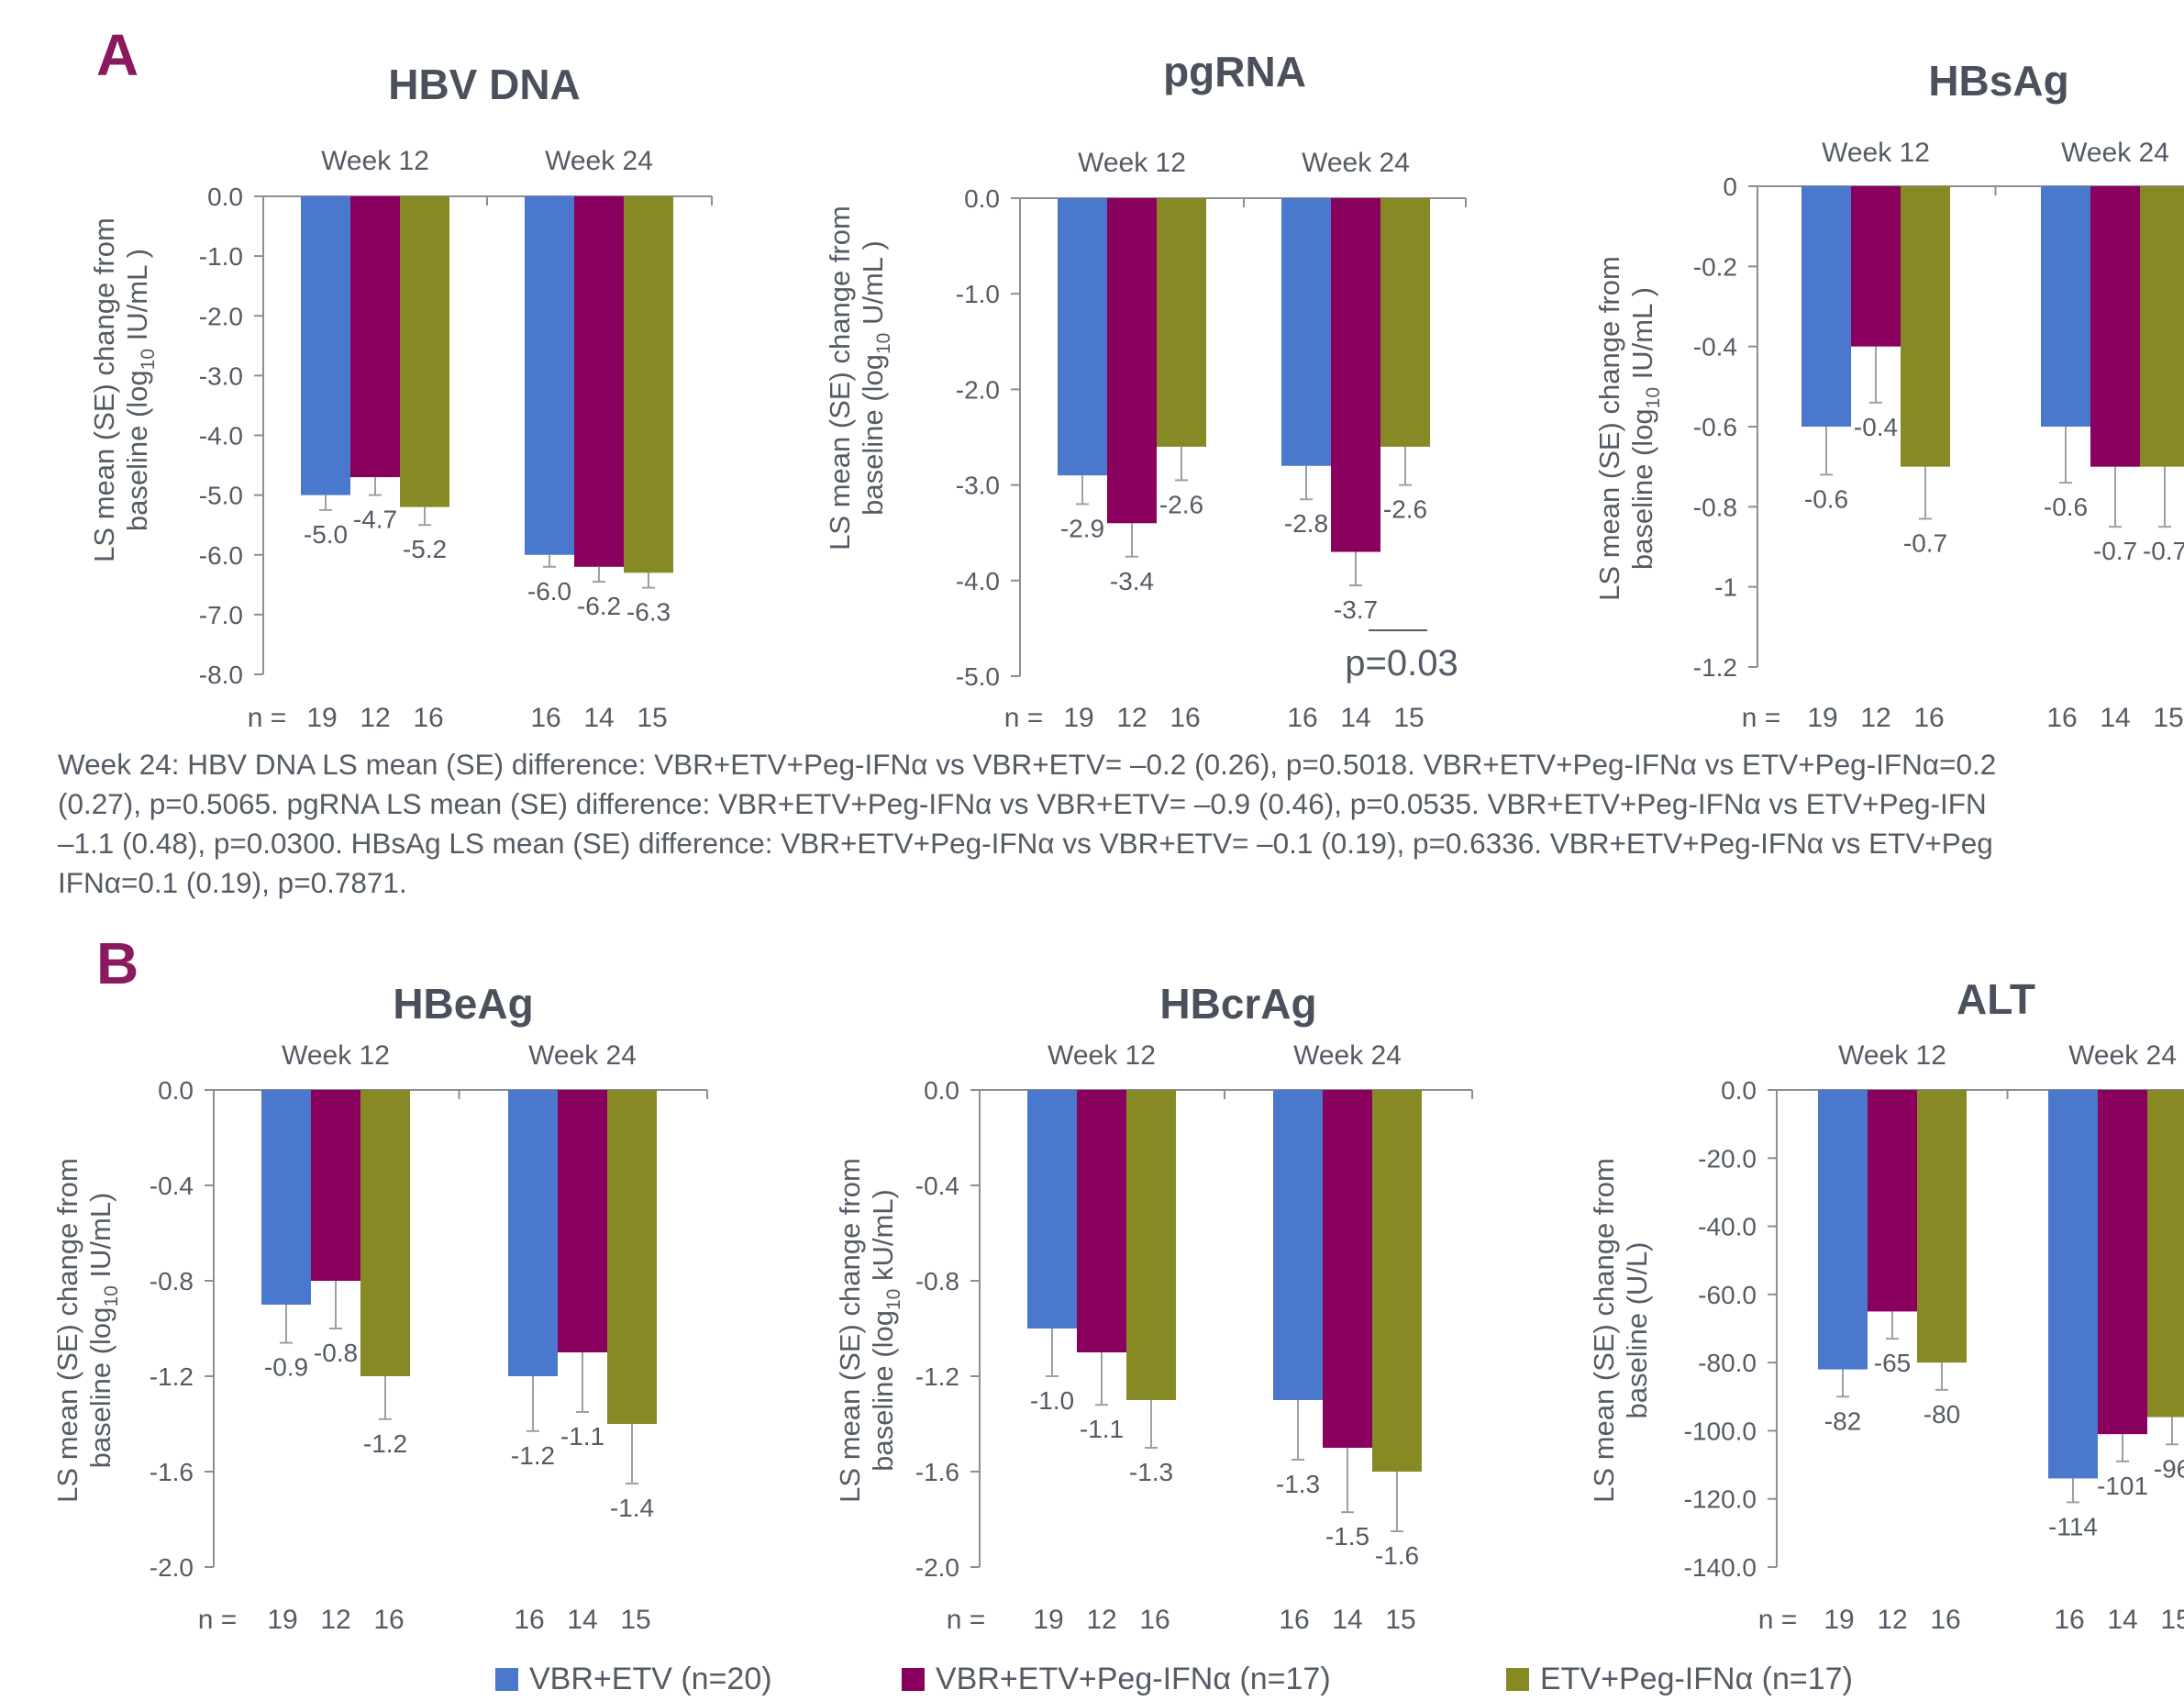 This screenshot has height=1701, width=2184. Describe the element at coordinates (1151, 1472) in the screenshot. I see `data-label: -1.3` at that location.